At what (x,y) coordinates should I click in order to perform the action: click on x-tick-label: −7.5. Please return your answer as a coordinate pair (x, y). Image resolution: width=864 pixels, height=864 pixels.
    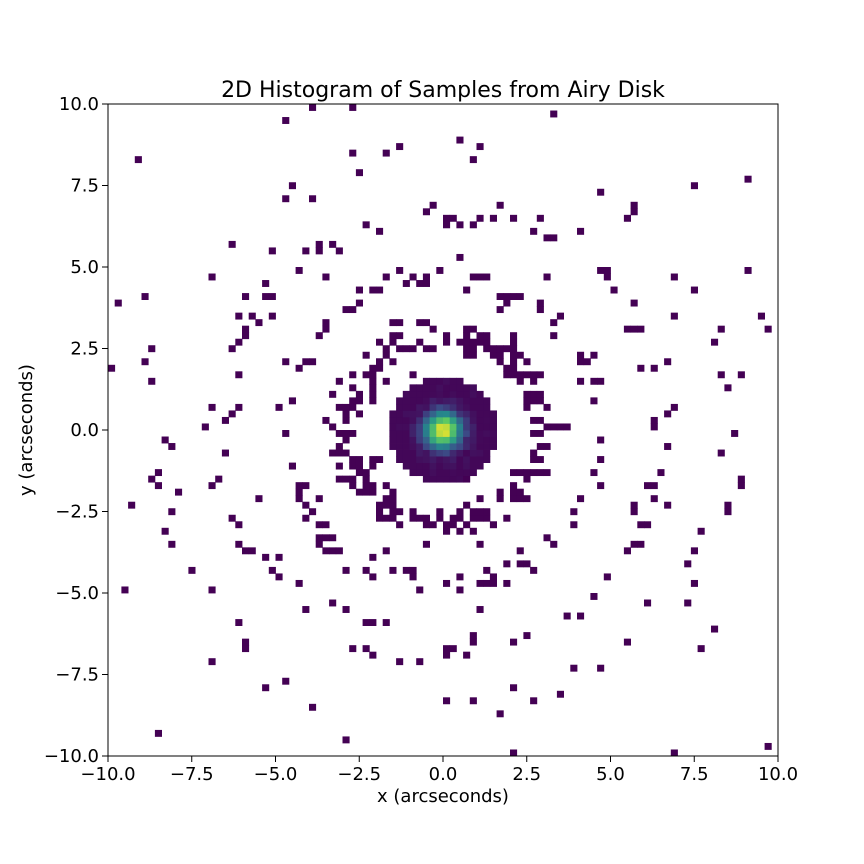
    Looking at the image, I should click on (192, 774).